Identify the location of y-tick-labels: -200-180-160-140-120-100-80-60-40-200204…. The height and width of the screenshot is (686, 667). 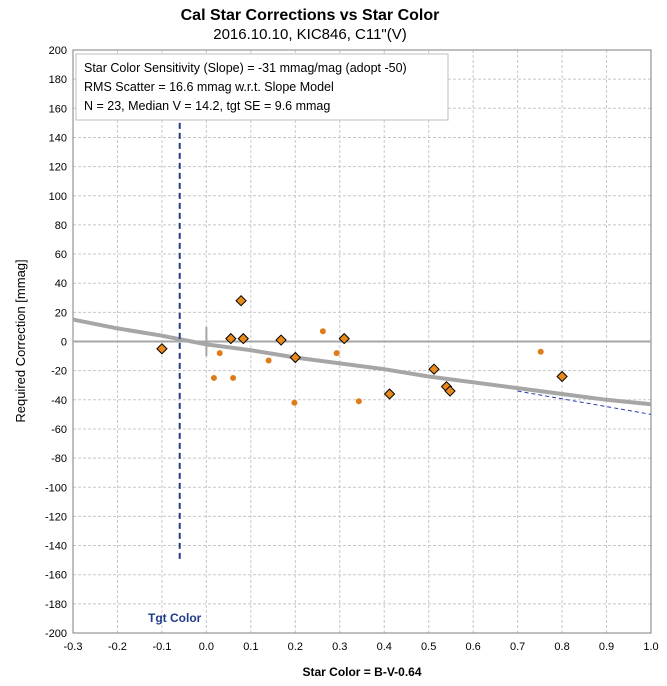
(56, 342).